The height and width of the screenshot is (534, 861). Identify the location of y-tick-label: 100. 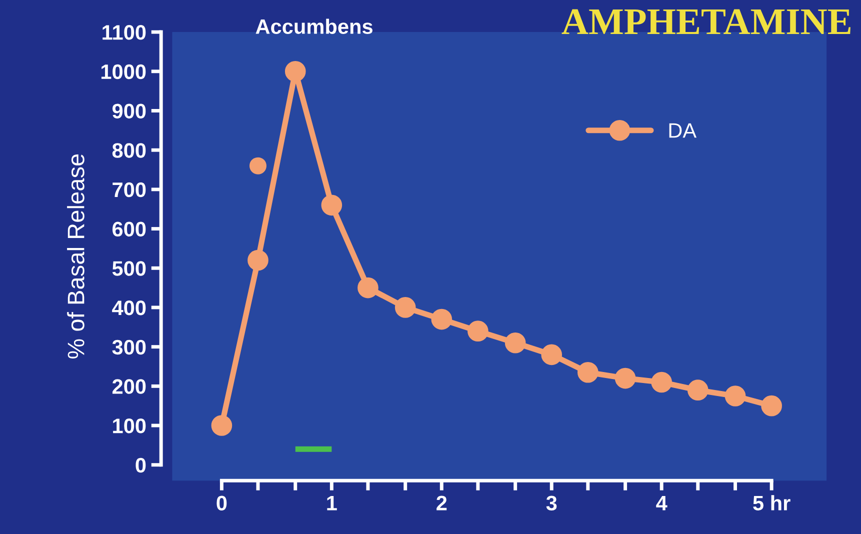
(129, 426).